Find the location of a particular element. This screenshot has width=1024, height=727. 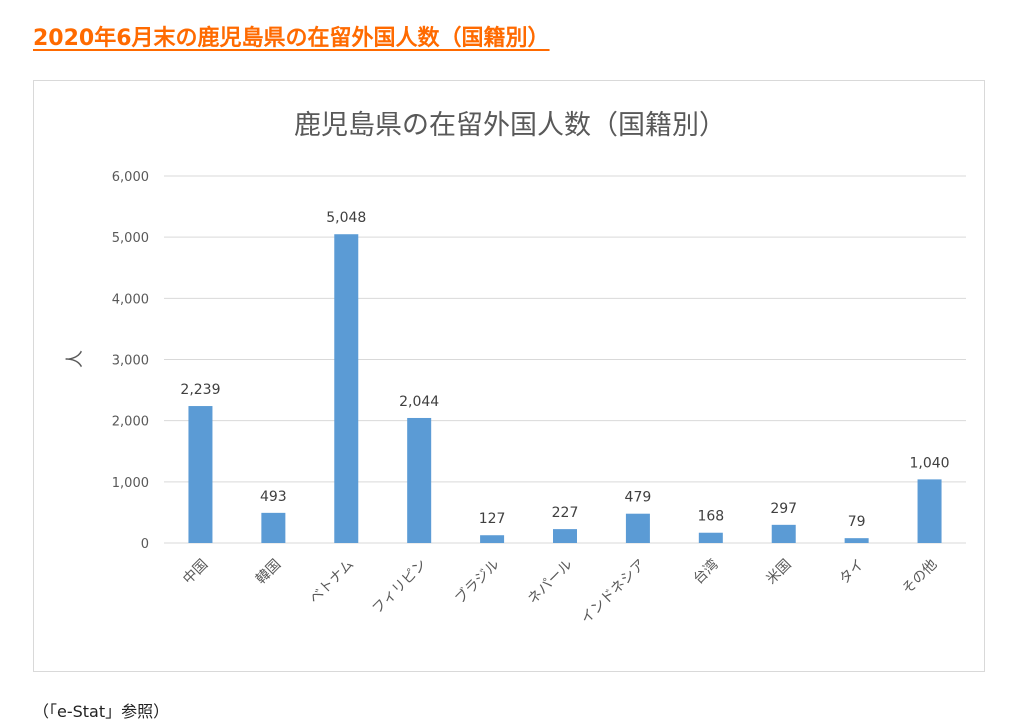

page-heading: 2020年6月末の鹿児島県の在留外国人数（国籍別） is located at coordinates (291, 38).